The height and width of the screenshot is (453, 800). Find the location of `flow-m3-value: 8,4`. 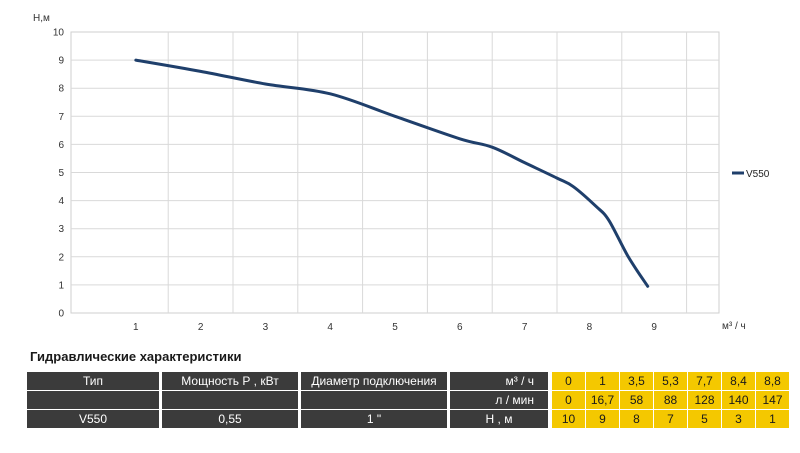

flow-m3-value: 8,4 is located at coordinates (738, 381).